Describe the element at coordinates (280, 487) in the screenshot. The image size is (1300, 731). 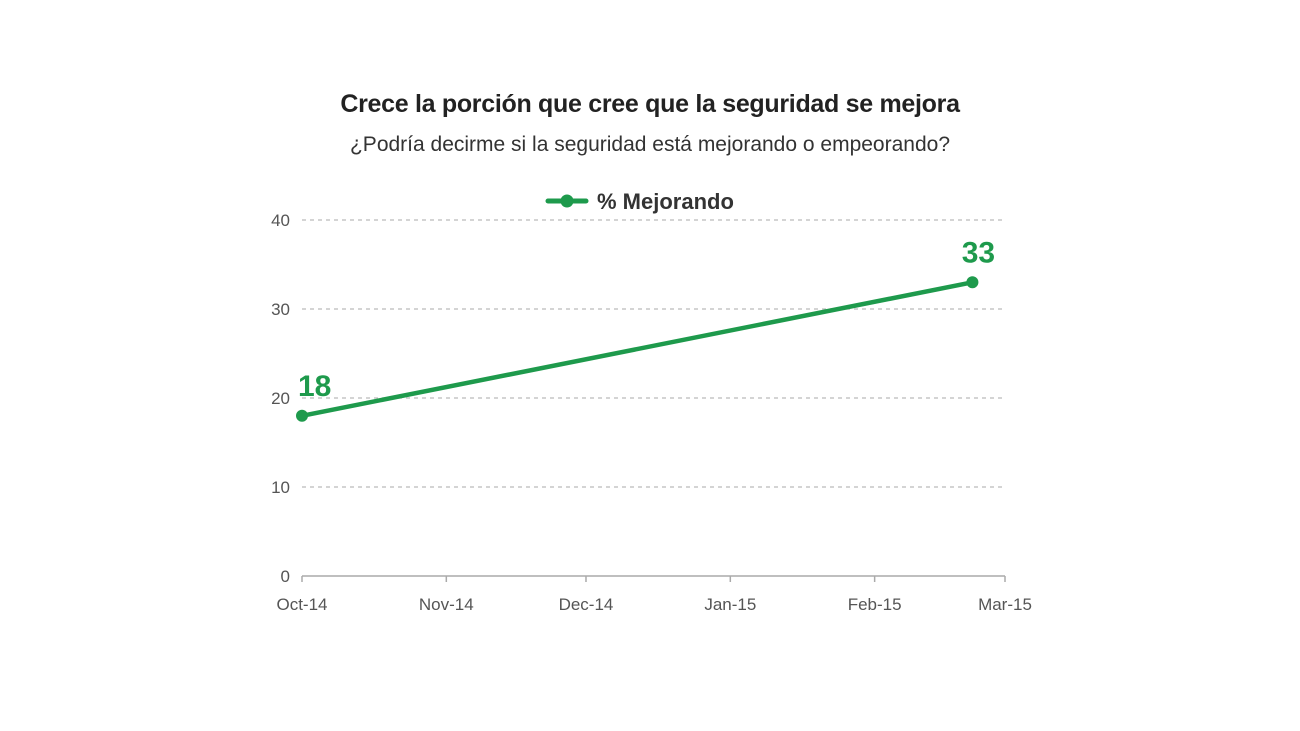
I see `y-tick-label: 10` at that location.